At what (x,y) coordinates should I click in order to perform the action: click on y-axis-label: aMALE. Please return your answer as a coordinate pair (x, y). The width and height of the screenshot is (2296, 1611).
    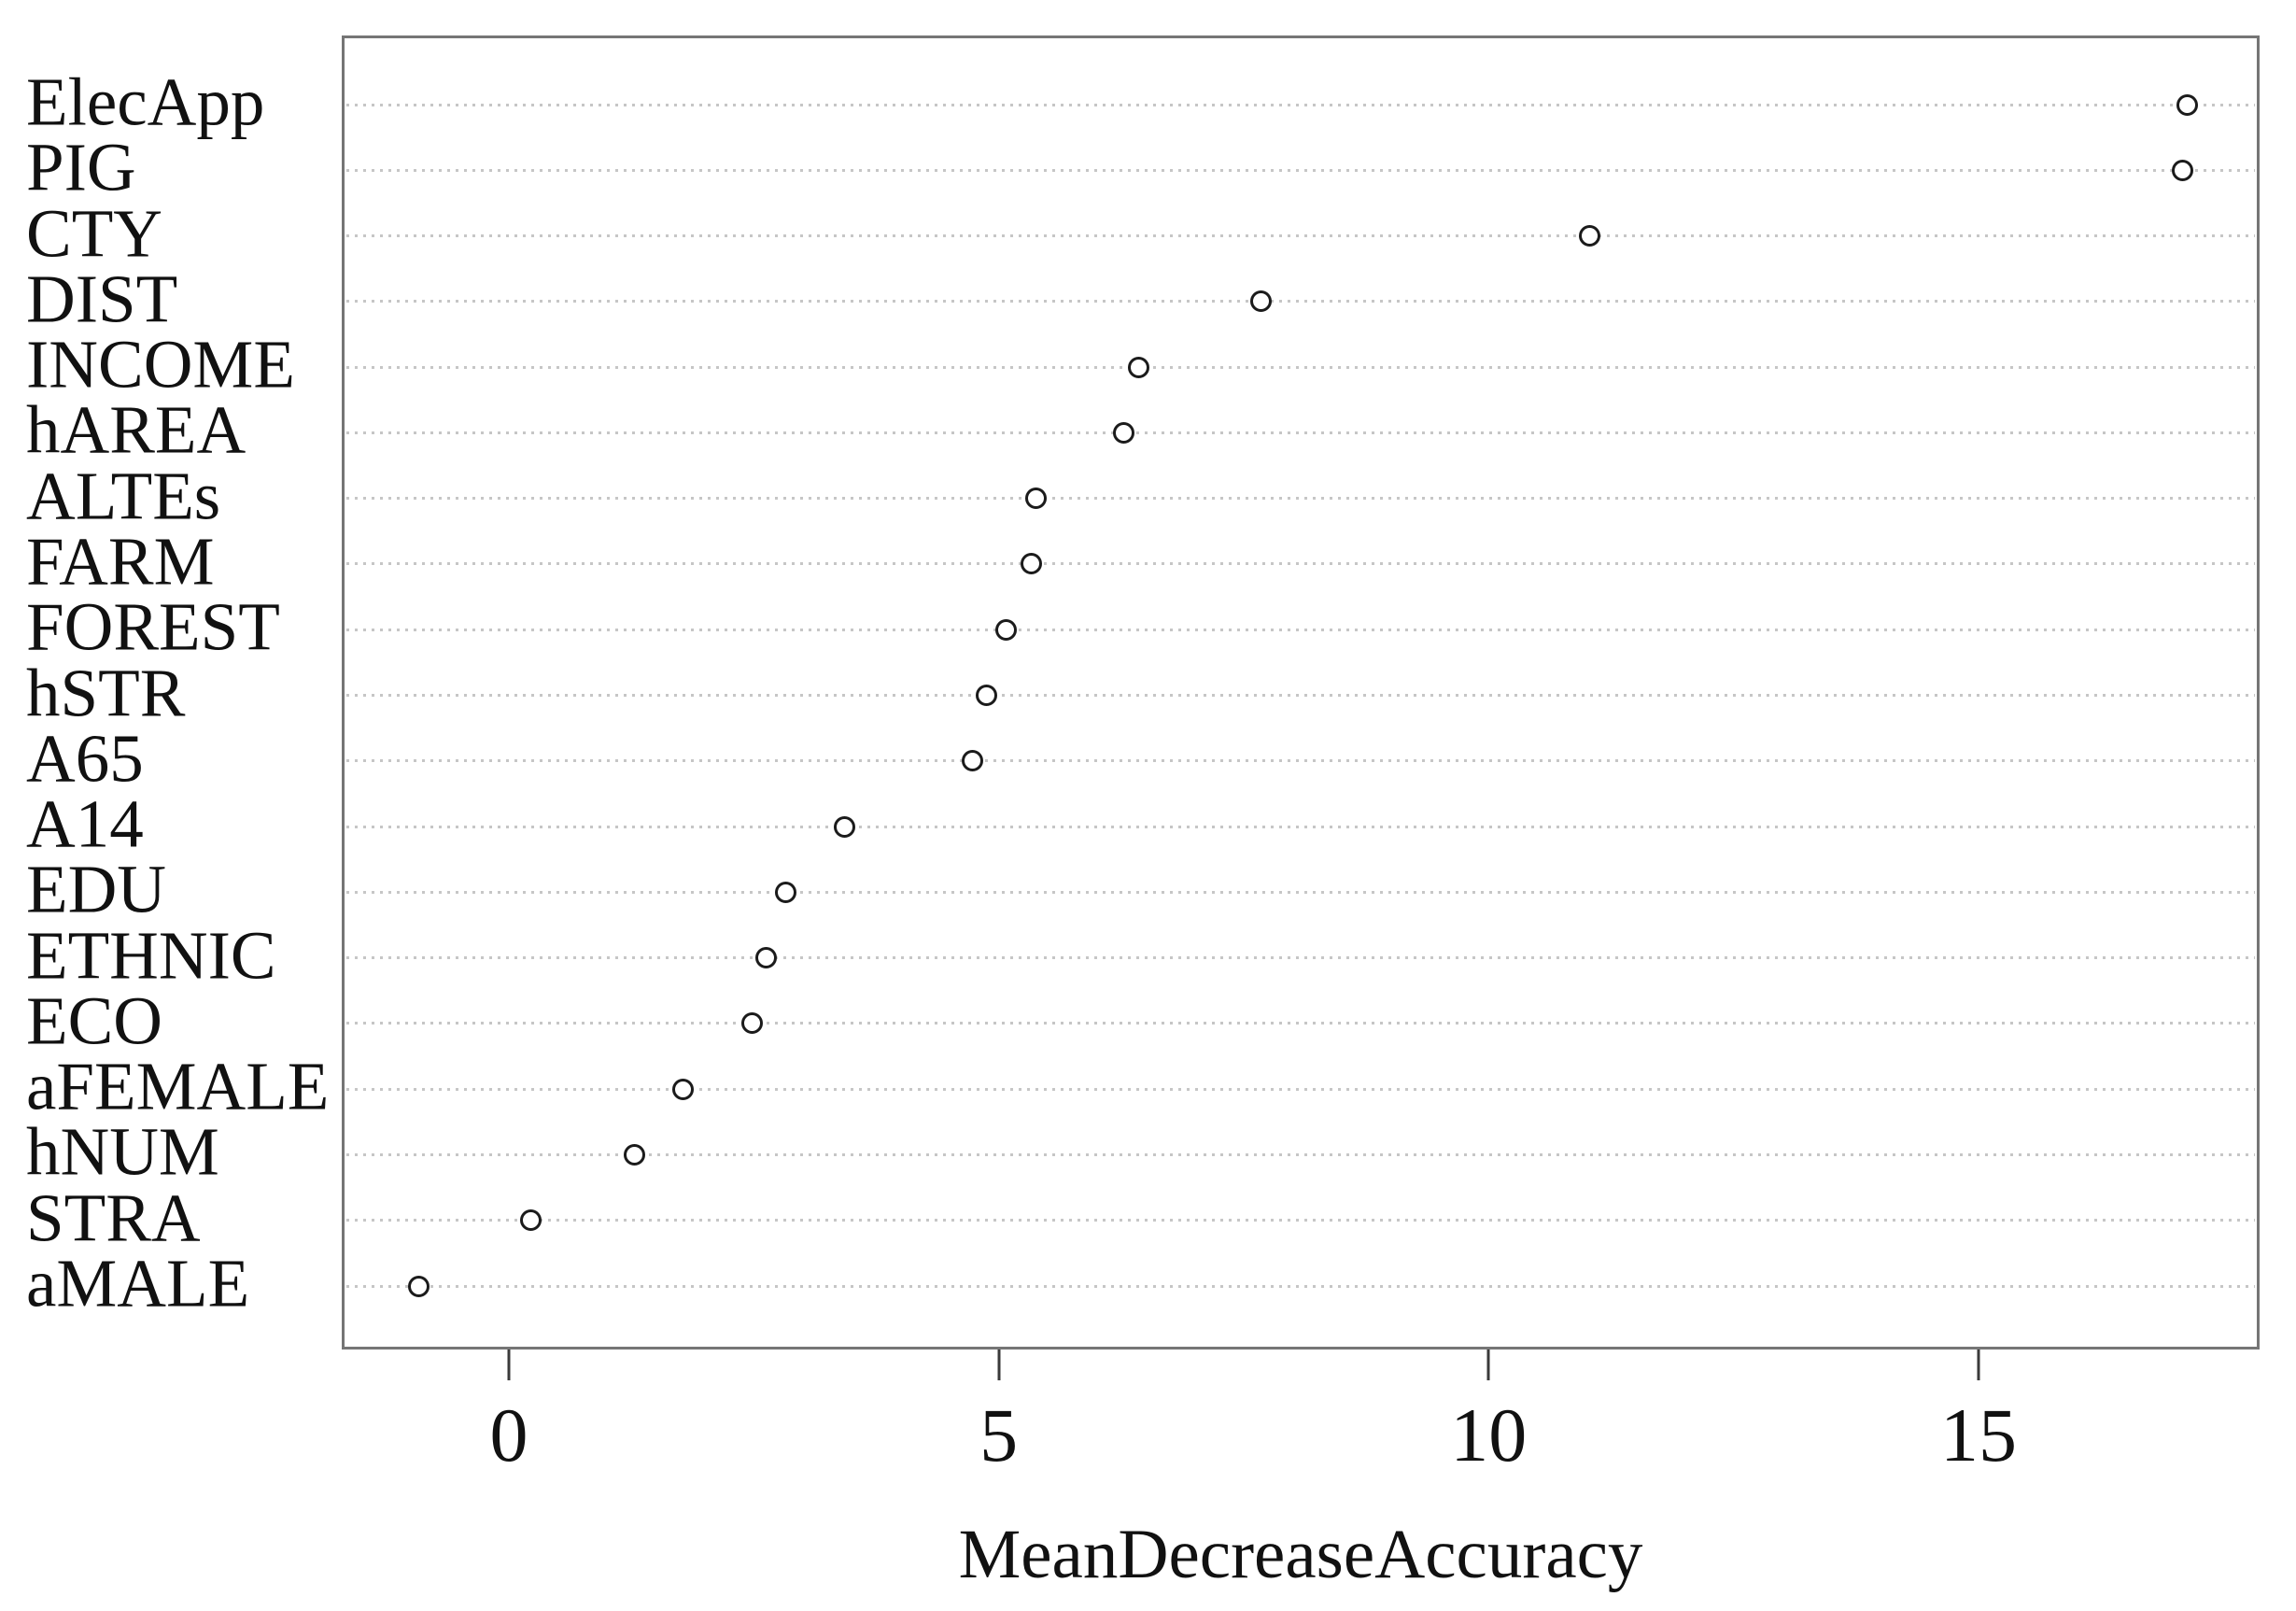
    Looking at the image, I should click on (138, 1283).